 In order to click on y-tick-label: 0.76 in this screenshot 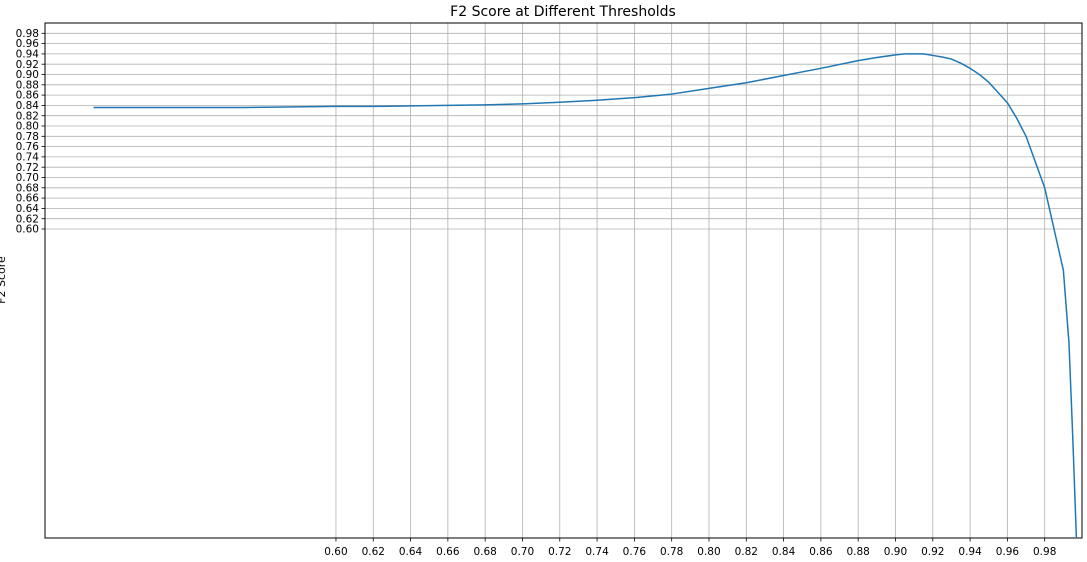, I will do `click(28, 147)`.